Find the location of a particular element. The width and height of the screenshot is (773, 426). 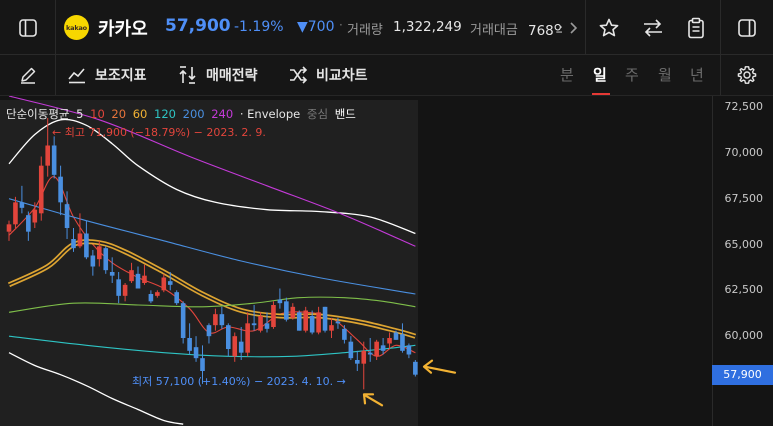

drawing-tool-button is located at coordinates (27, 75).